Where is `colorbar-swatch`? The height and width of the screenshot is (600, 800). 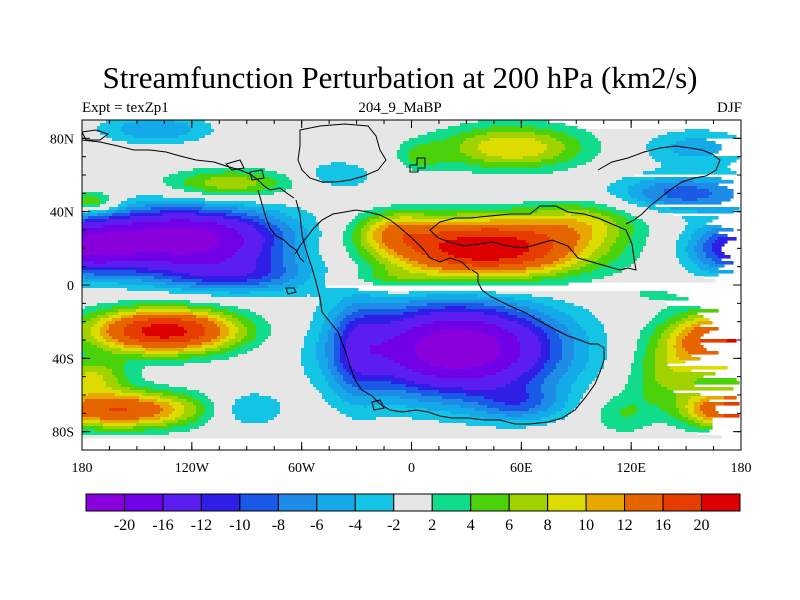 colorbar-swatch is located at coordinates (297, 502).